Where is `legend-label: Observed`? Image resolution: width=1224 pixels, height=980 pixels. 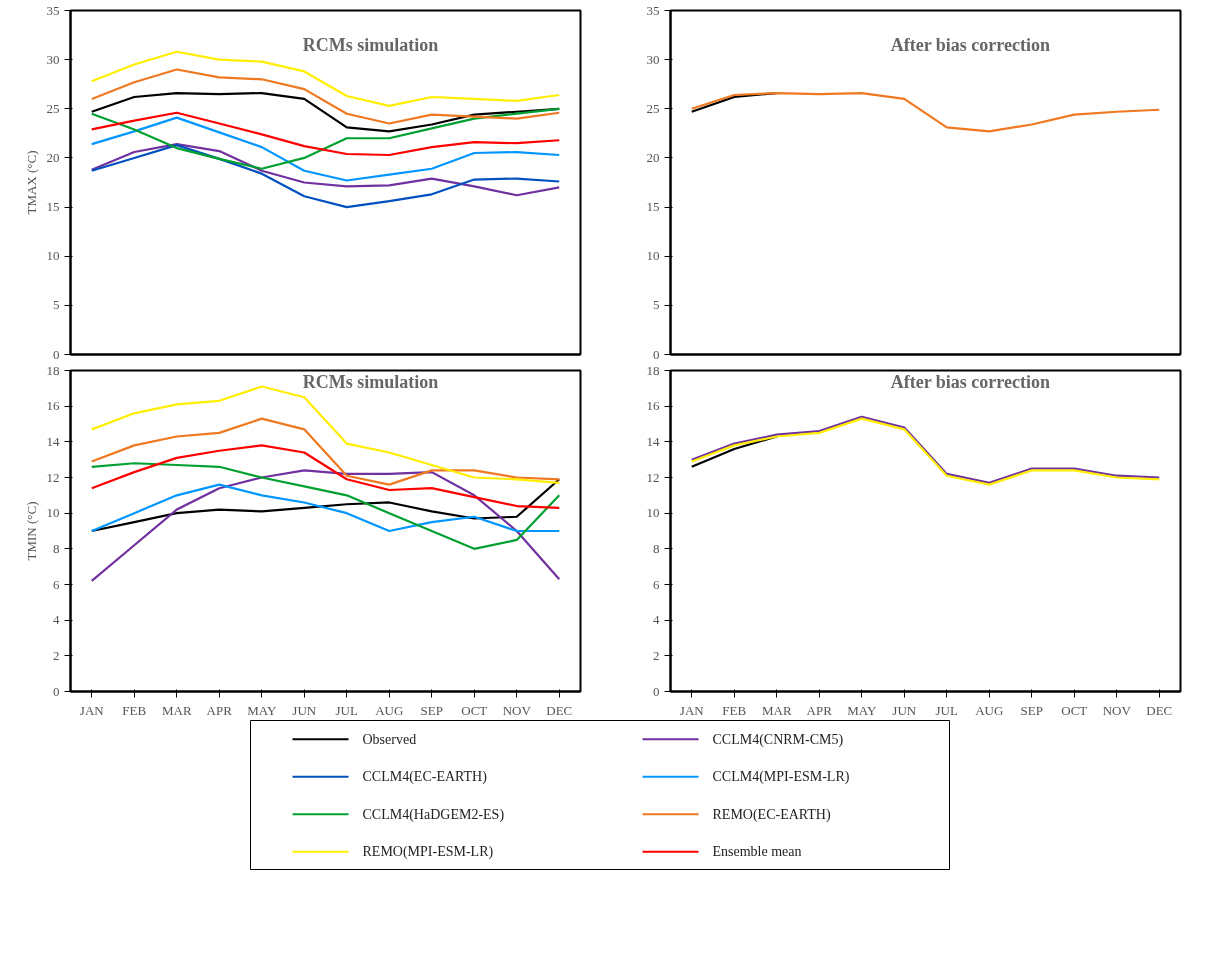
legend-label: Observed is located at coordinates (389, 739).